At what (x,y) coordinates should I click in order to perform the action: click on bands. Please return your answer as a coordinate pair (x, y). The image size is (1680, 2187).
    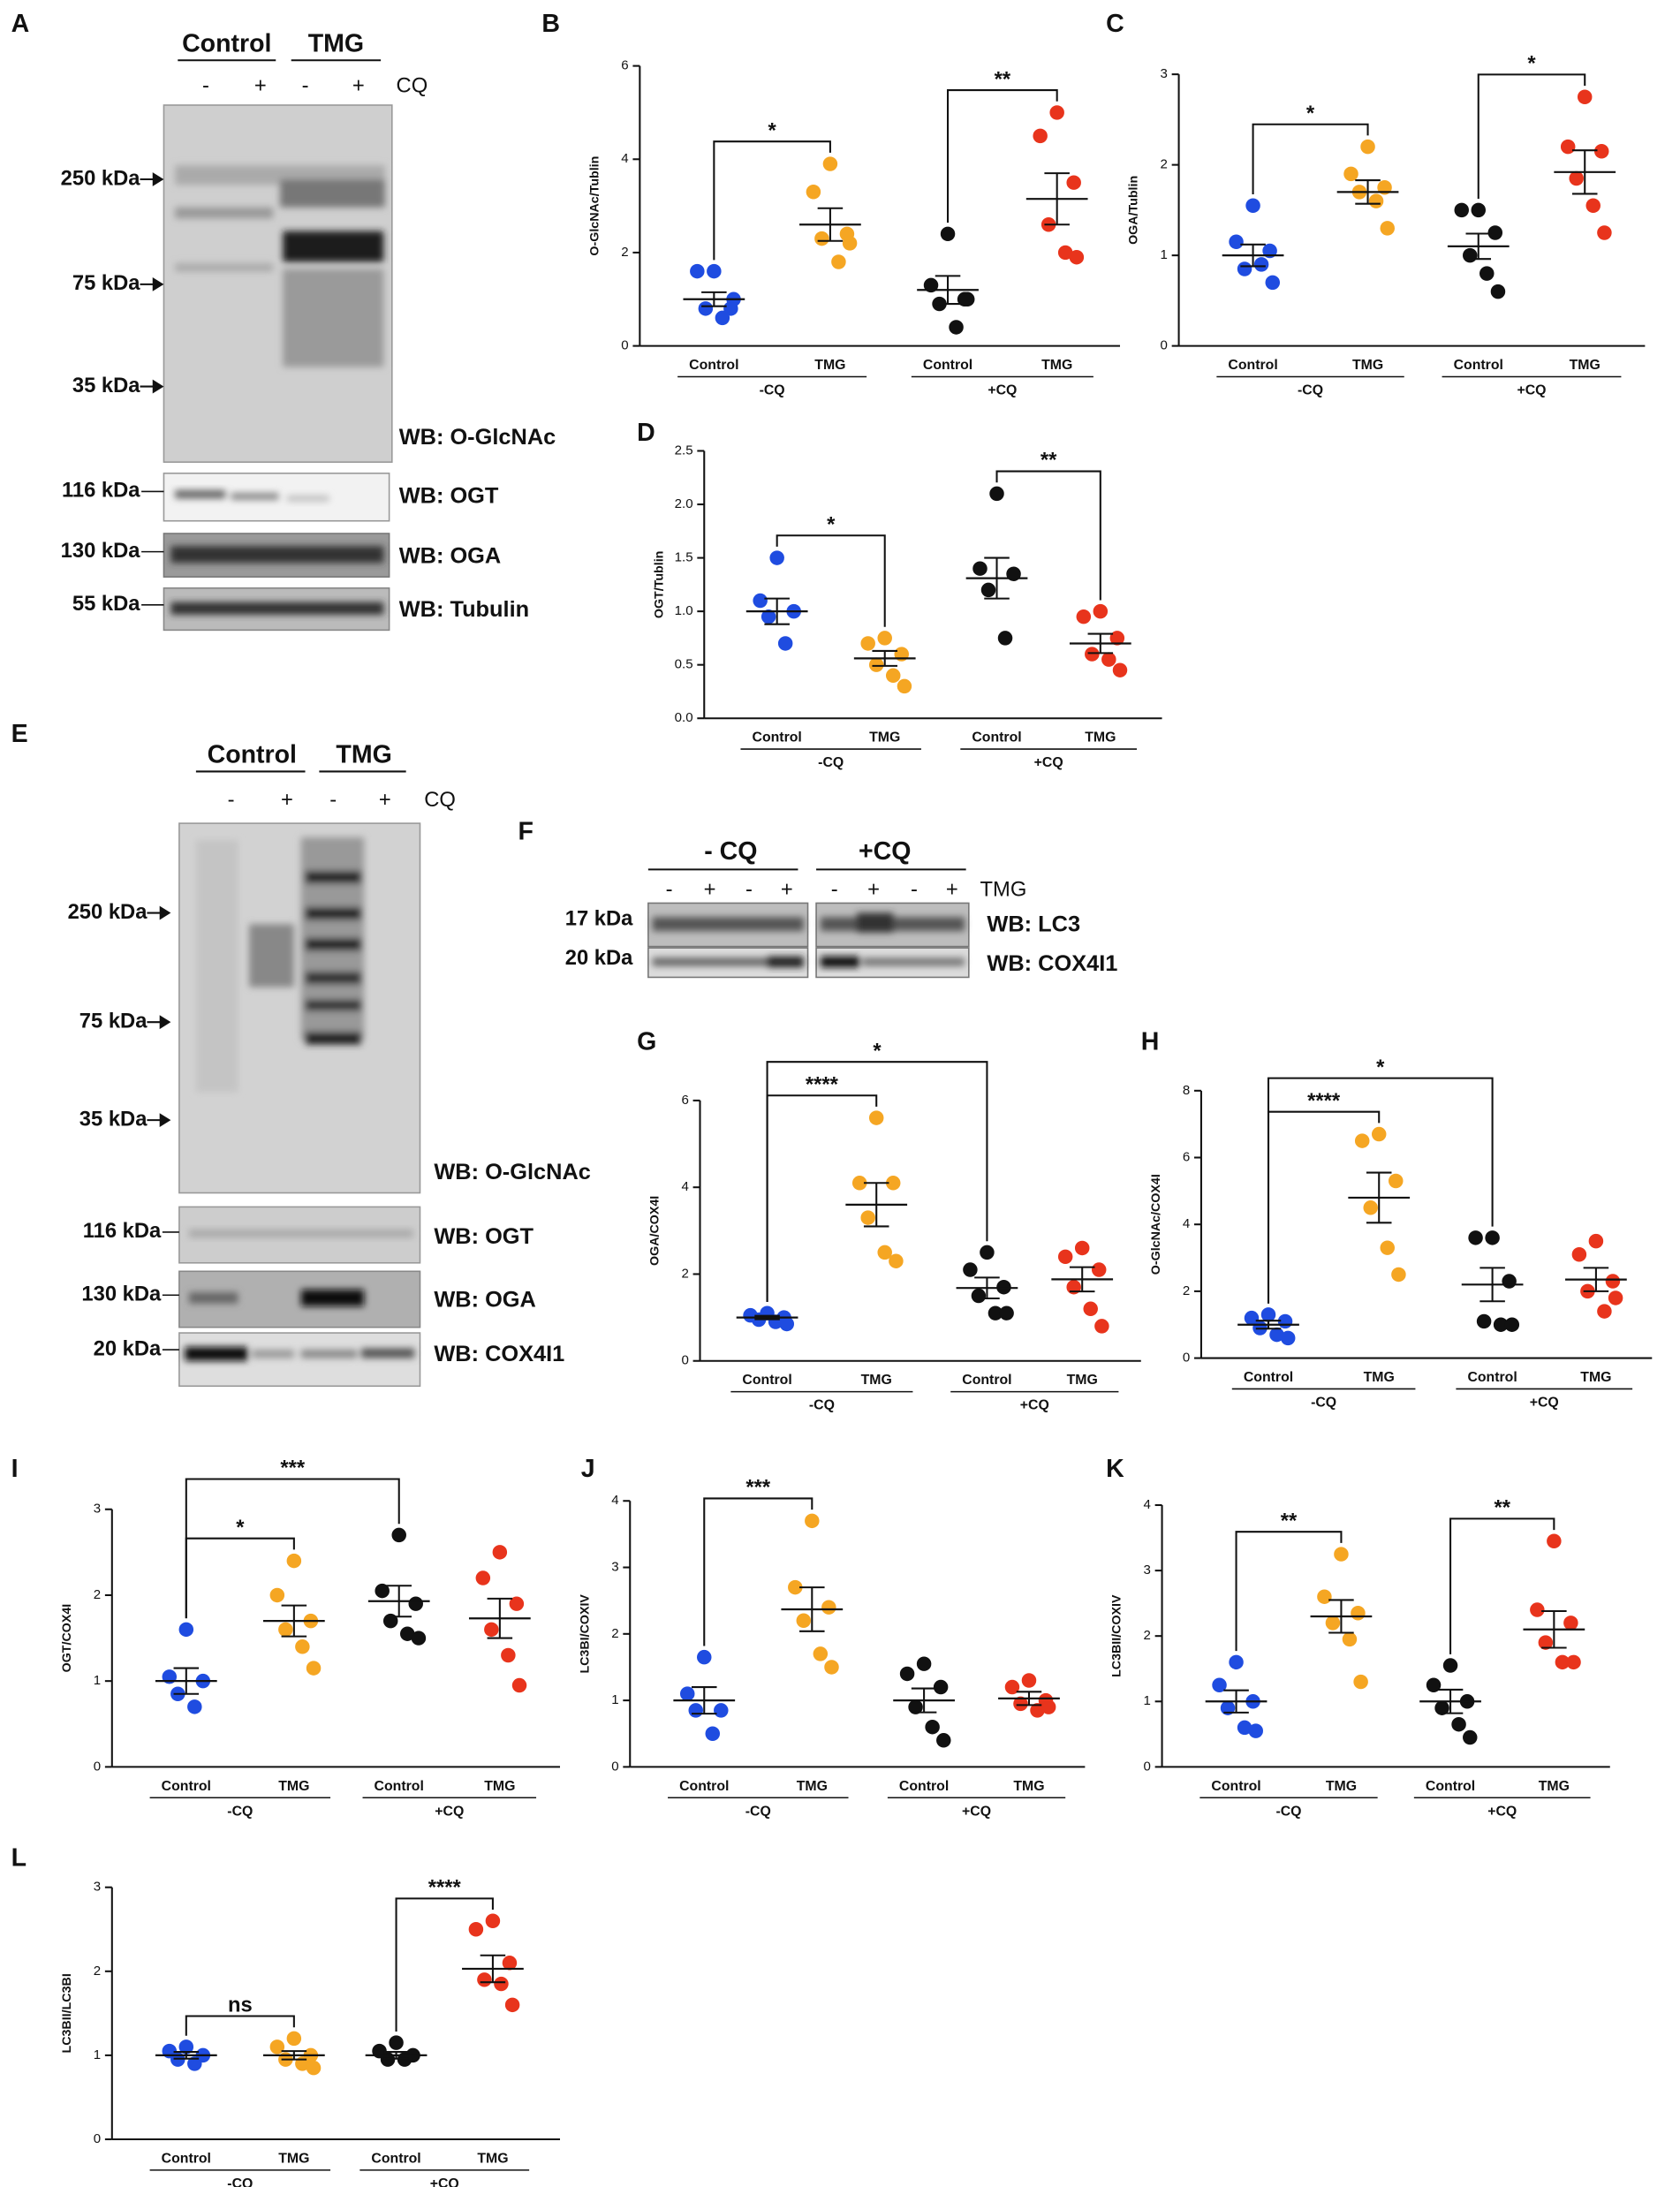
    Looking at the image, I should click on (280, 266).